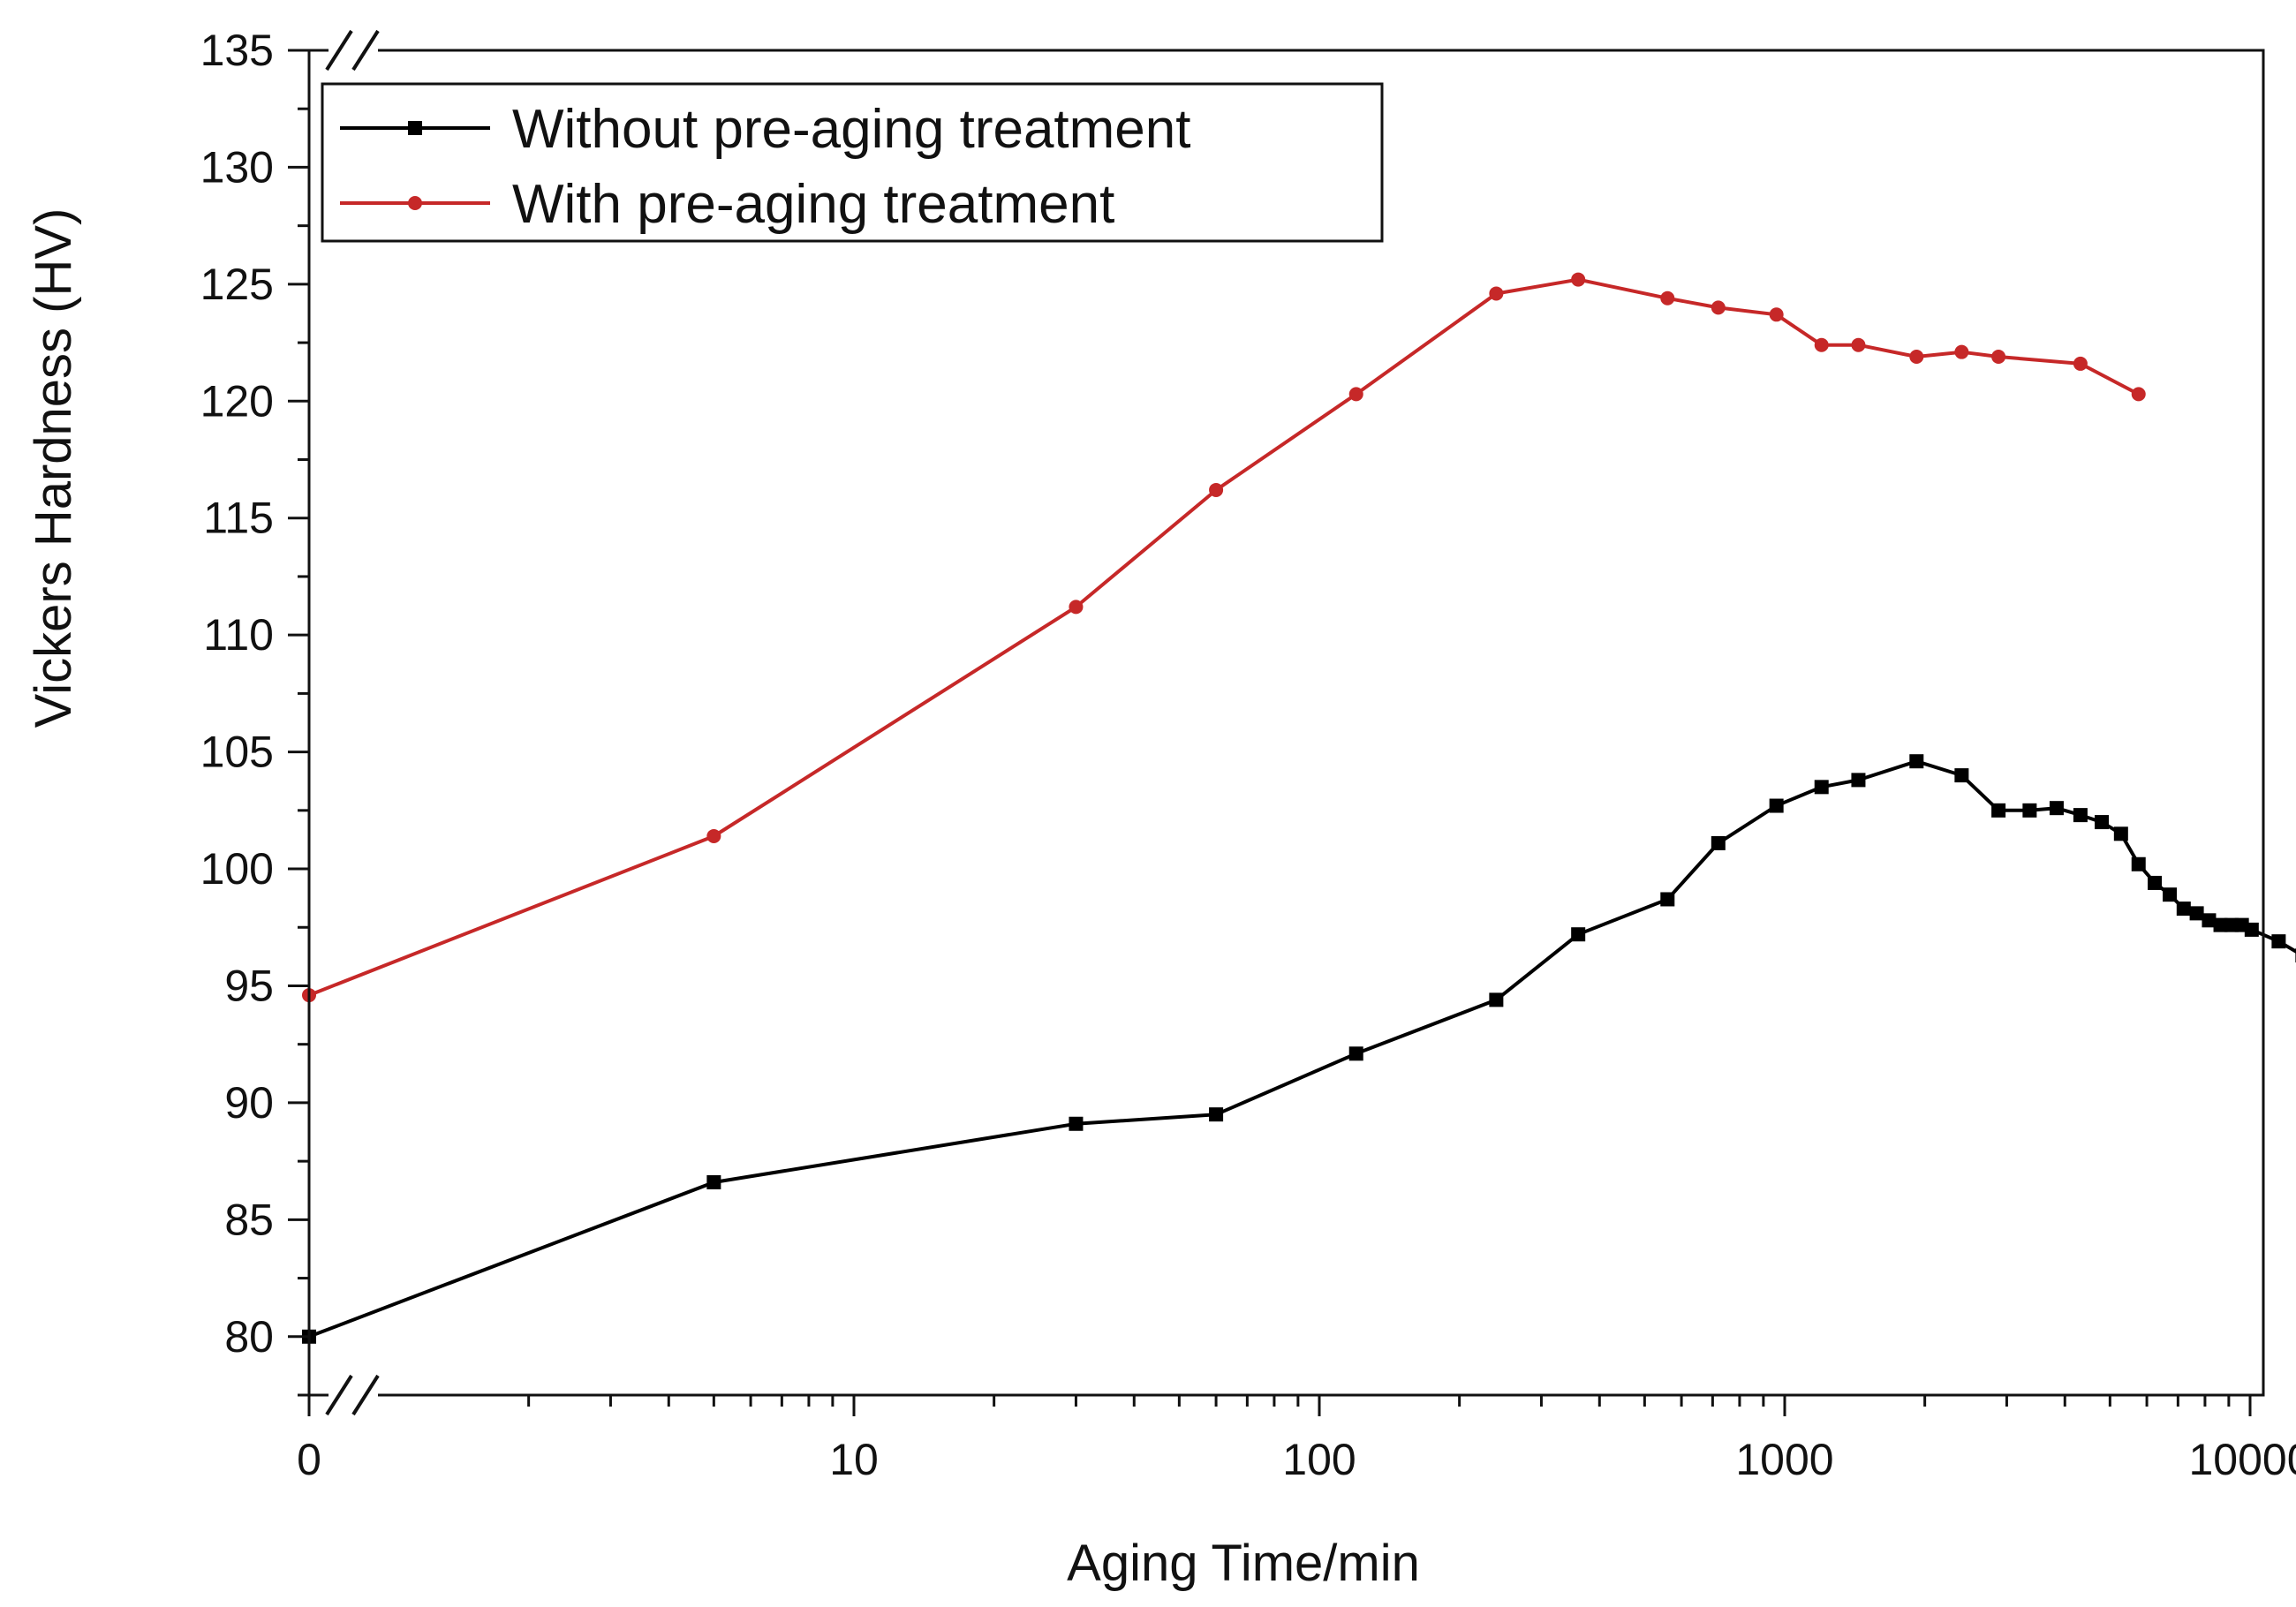 This screenshot has height=1607, width=2296. Describe the element at coordinates (1319, 1459) in the screenshot. I see `x-tick-label: 100` at that location.